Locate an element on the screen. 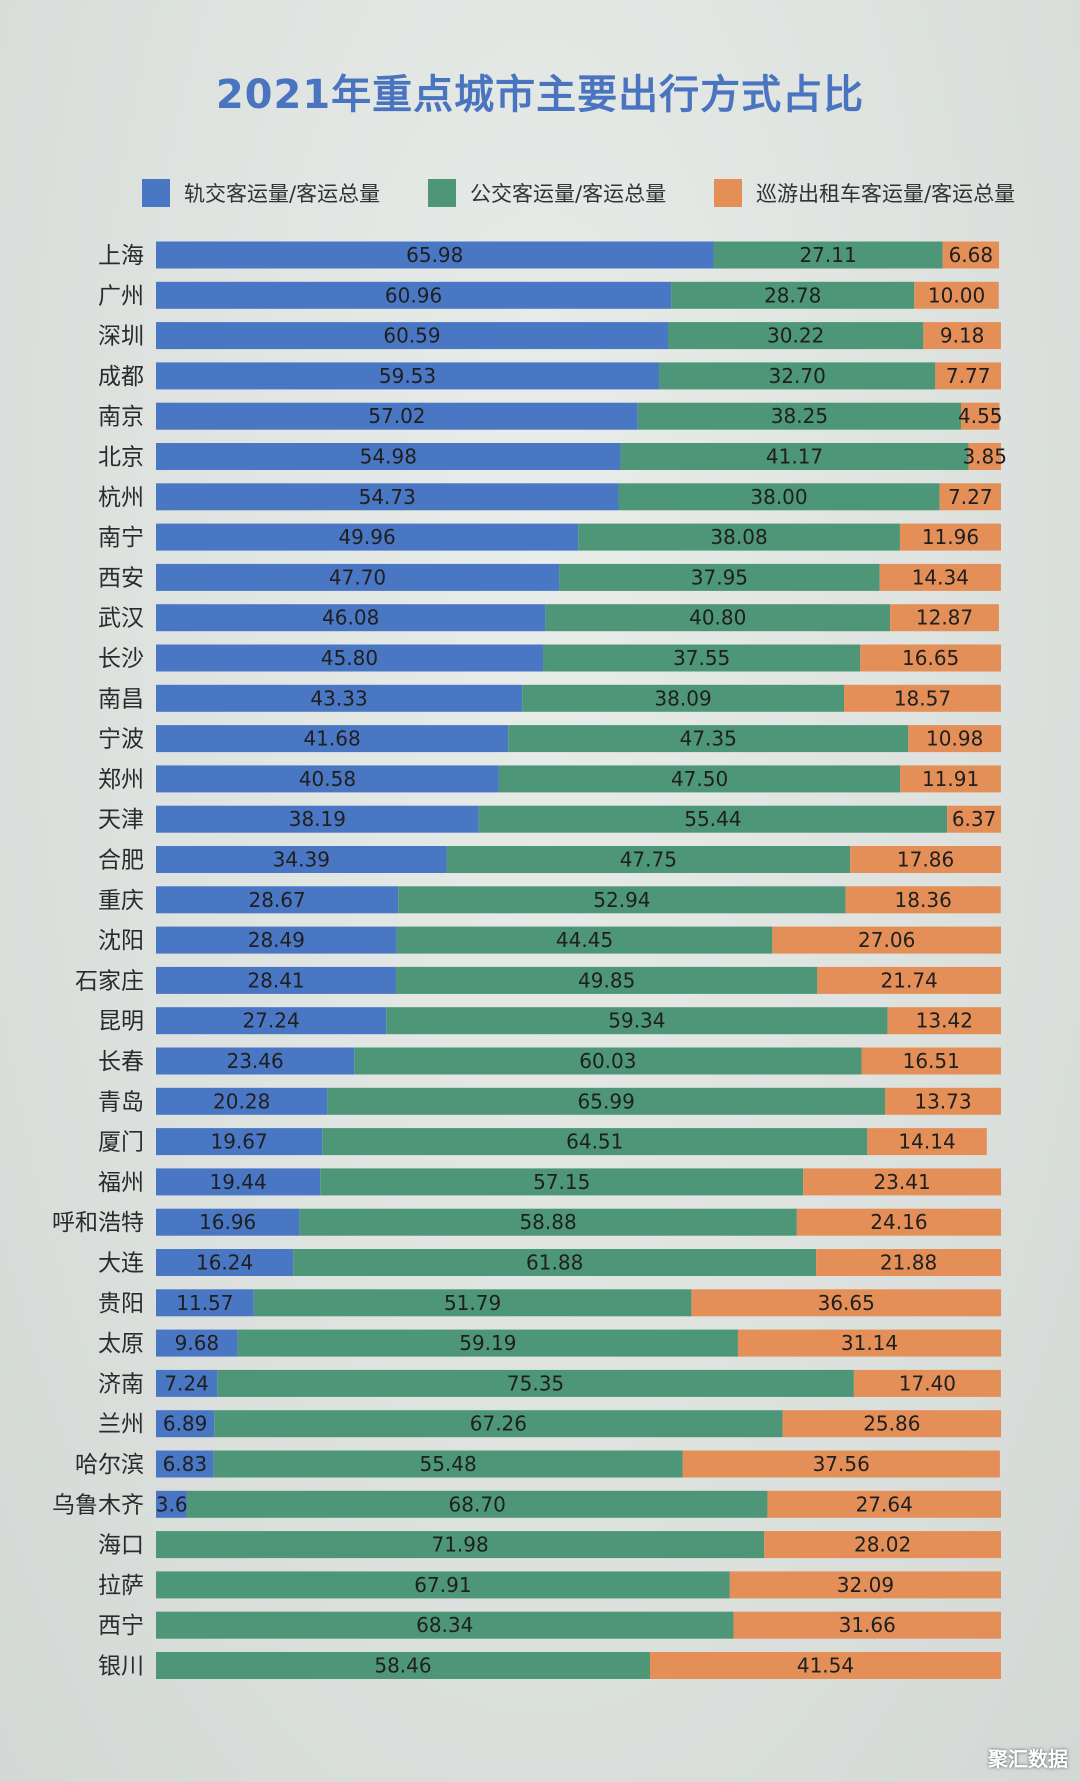 This screenshot has width=1080, height=1782. data-label-taxi: 16.65 is located at coordinates (930, 658).